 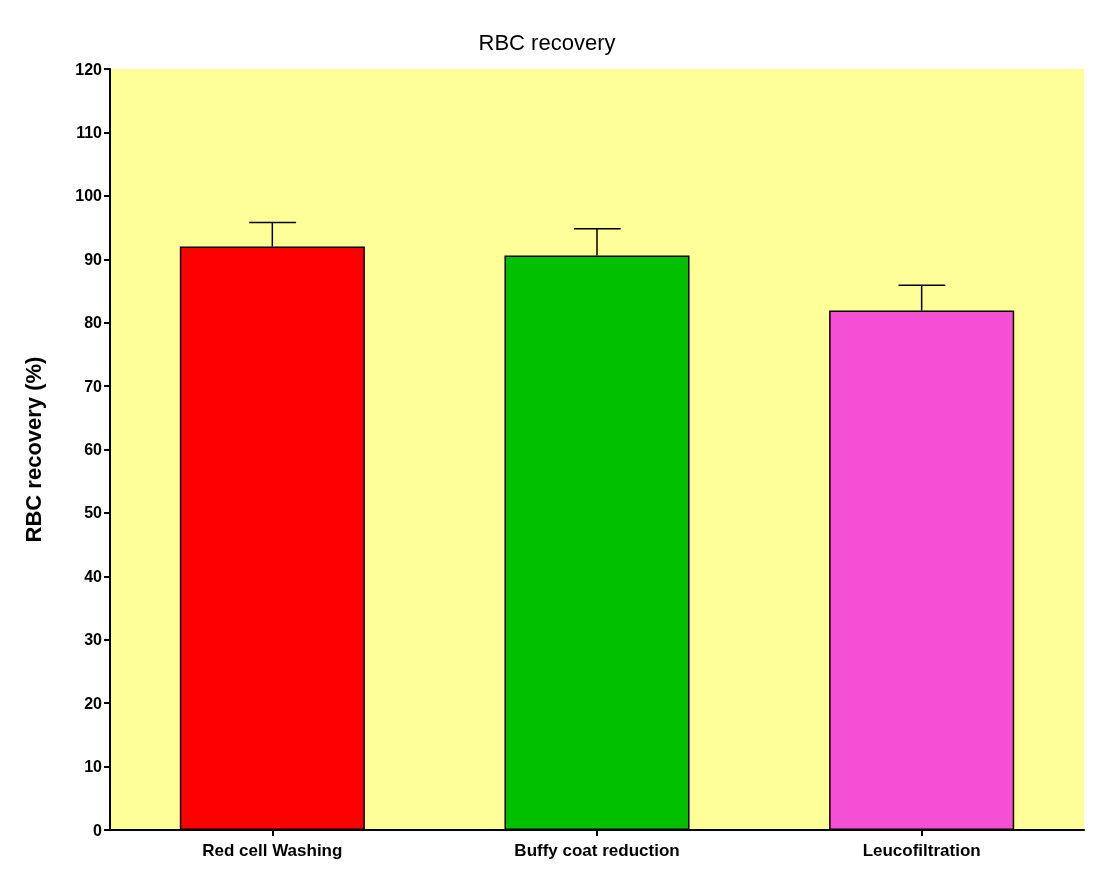 What do you see at coordinates (272, 850) in the screenshot?
I see `x-tick-label: Red cell Washing` at bounding box center [272, 850].